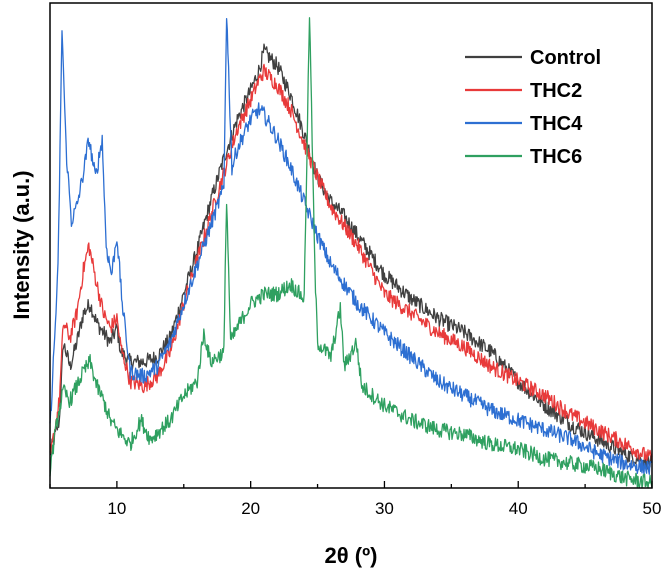  Describe the element at coordinates (556, 124) in the screenshot. I see `legend-label-thc4: THC4` at that location.